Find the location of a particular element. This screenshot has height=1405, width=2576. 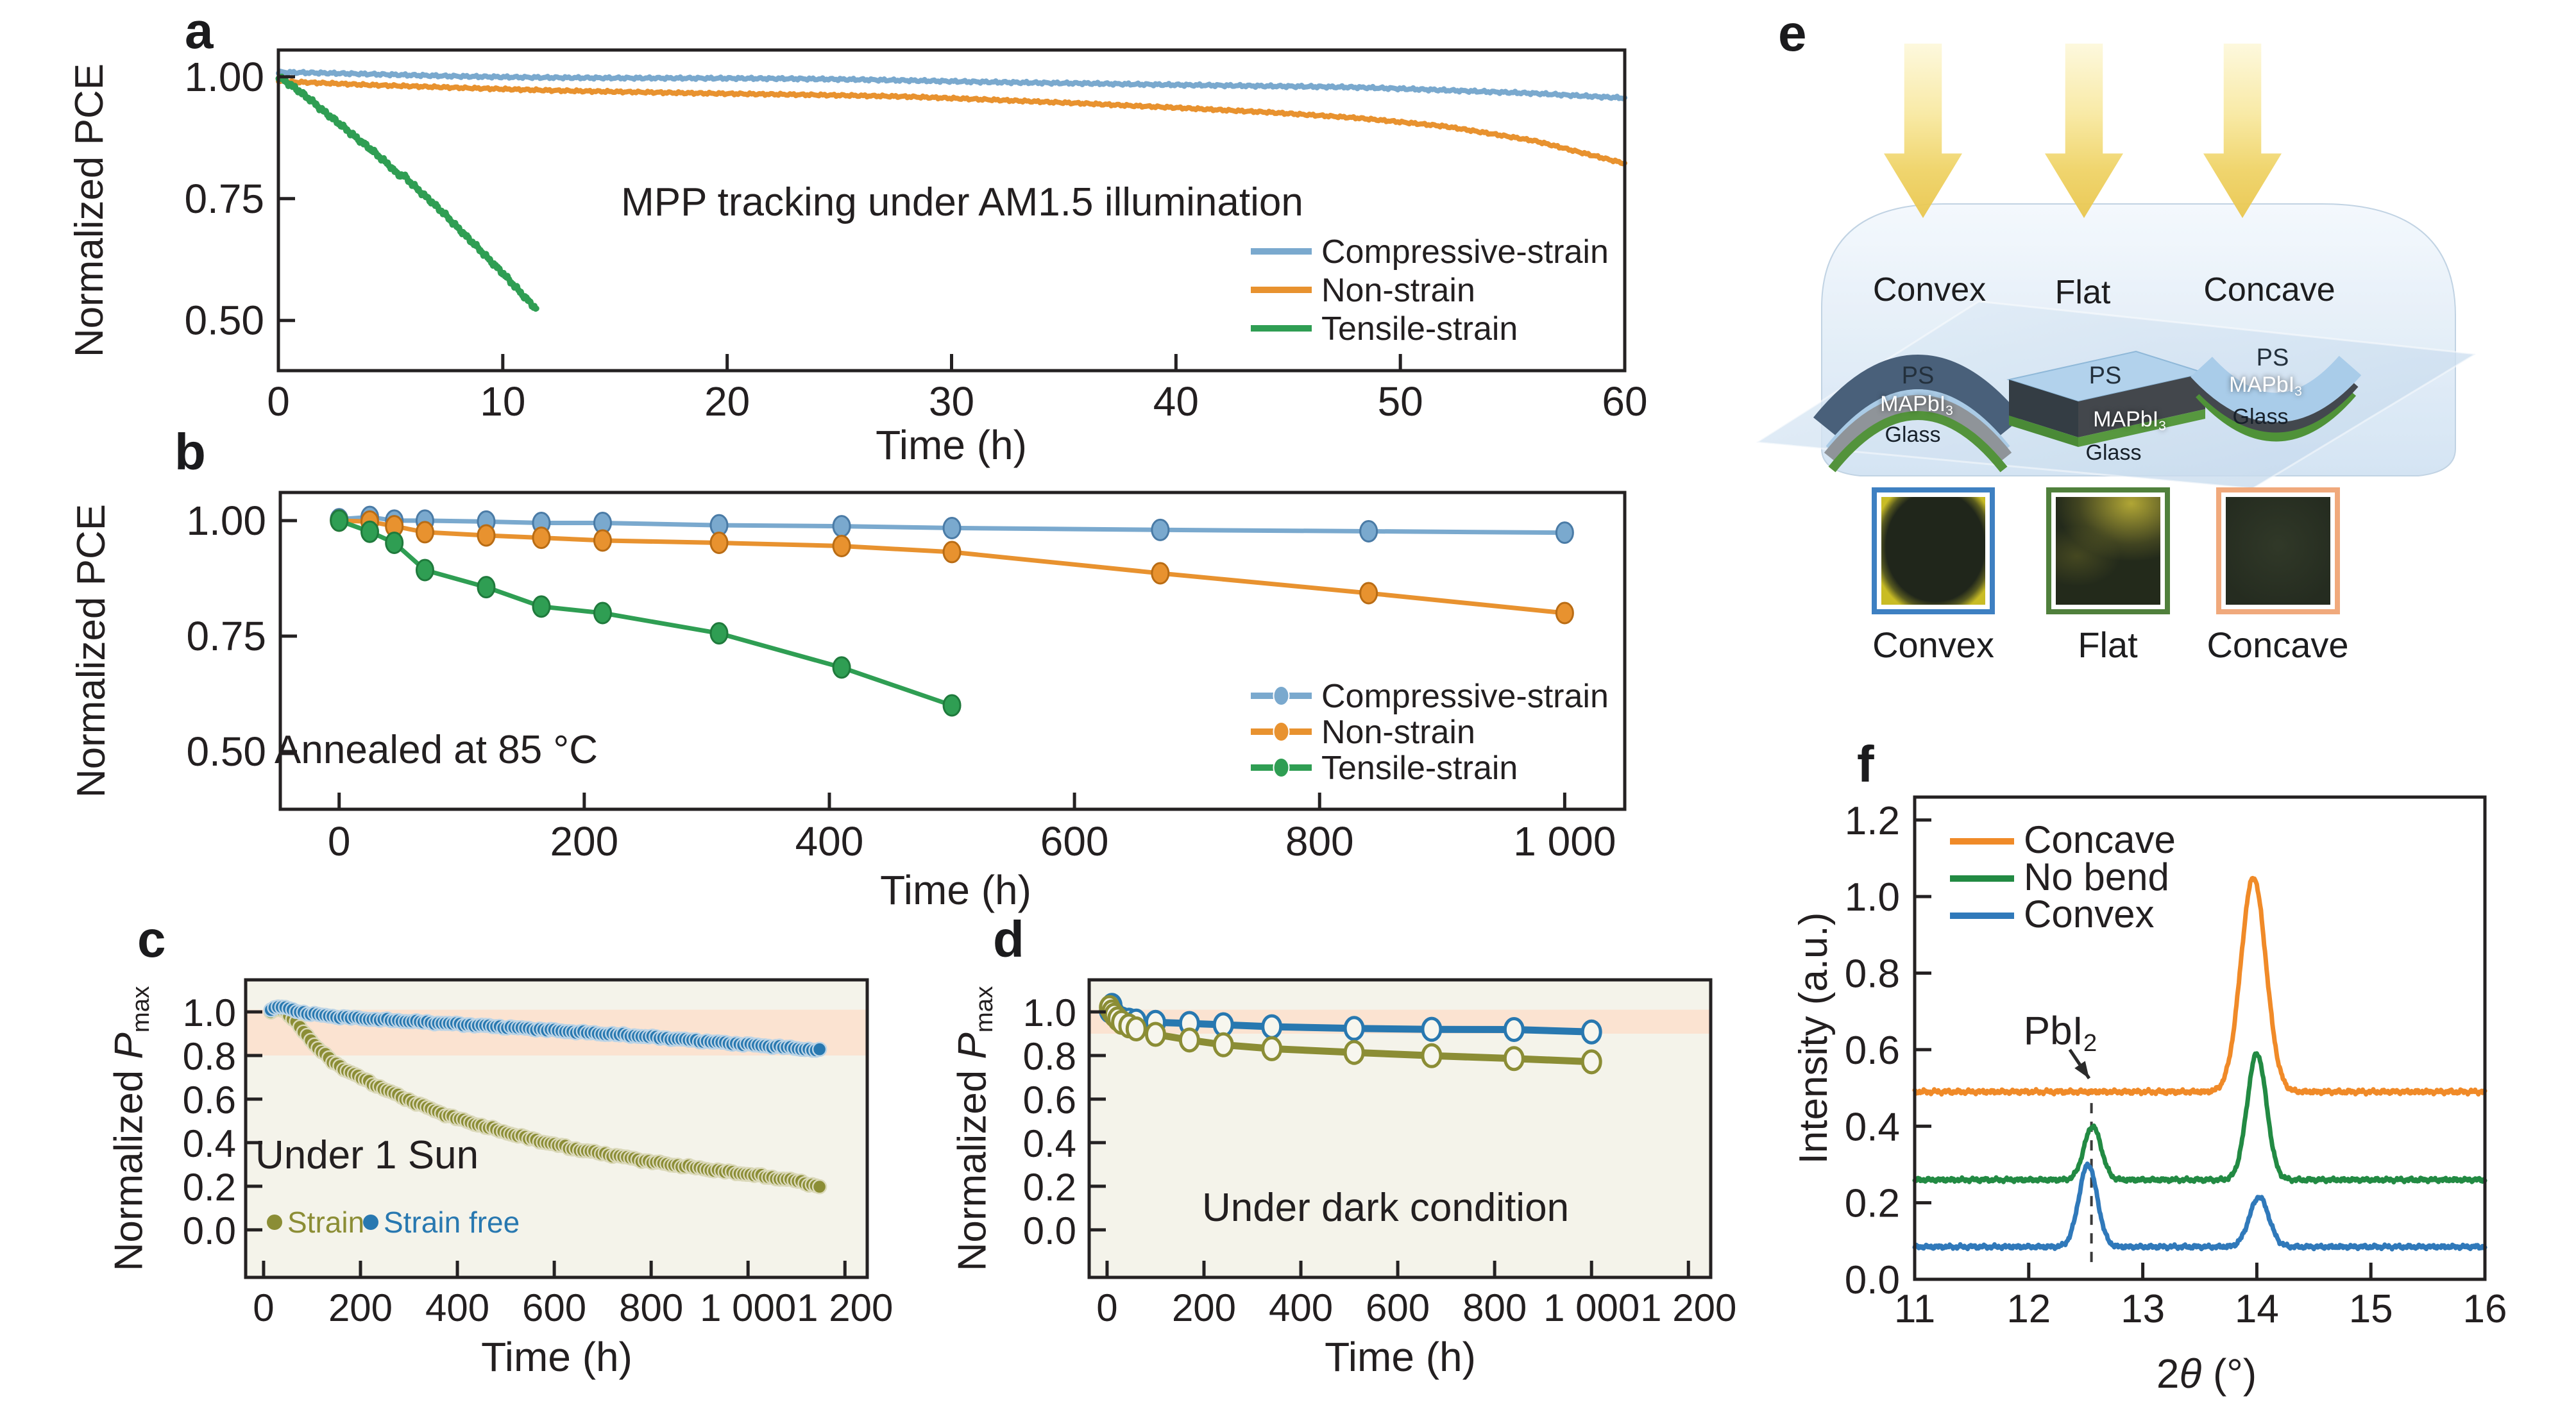

x-tick-label: 16 is located at coordinates (2485, 1309).